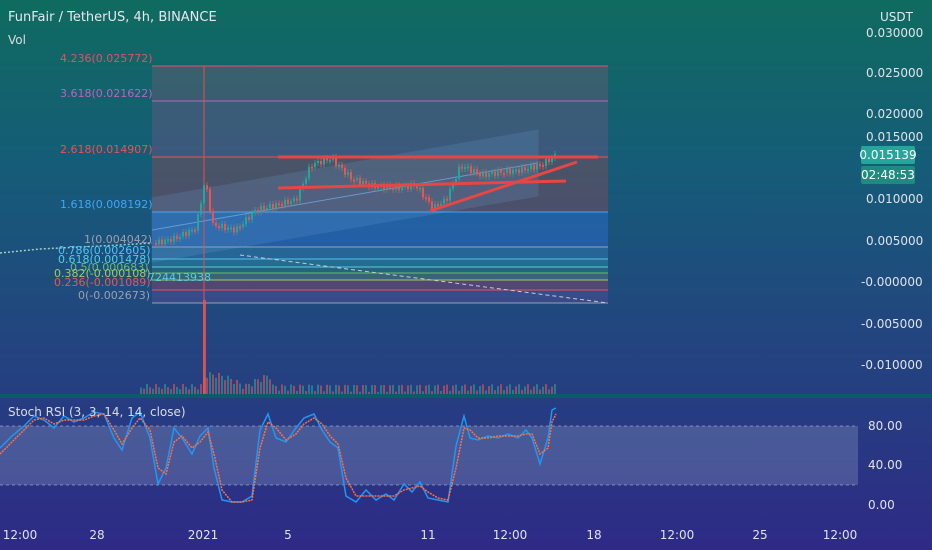 The height and width of the screenshot is (550, 932). Describe the element at coordinates (466, 396) in the screenshot. I see `pane-separator` at that location.